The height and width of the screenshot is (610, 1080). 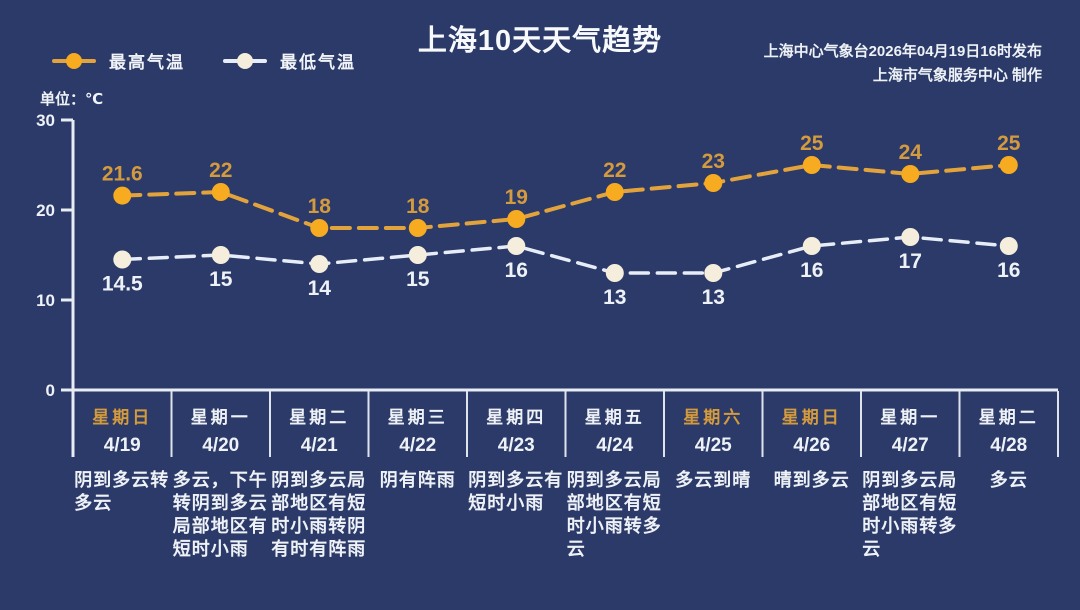 I want to click on weather-text: 阴到多云转多云, so click(x=122, y=491).